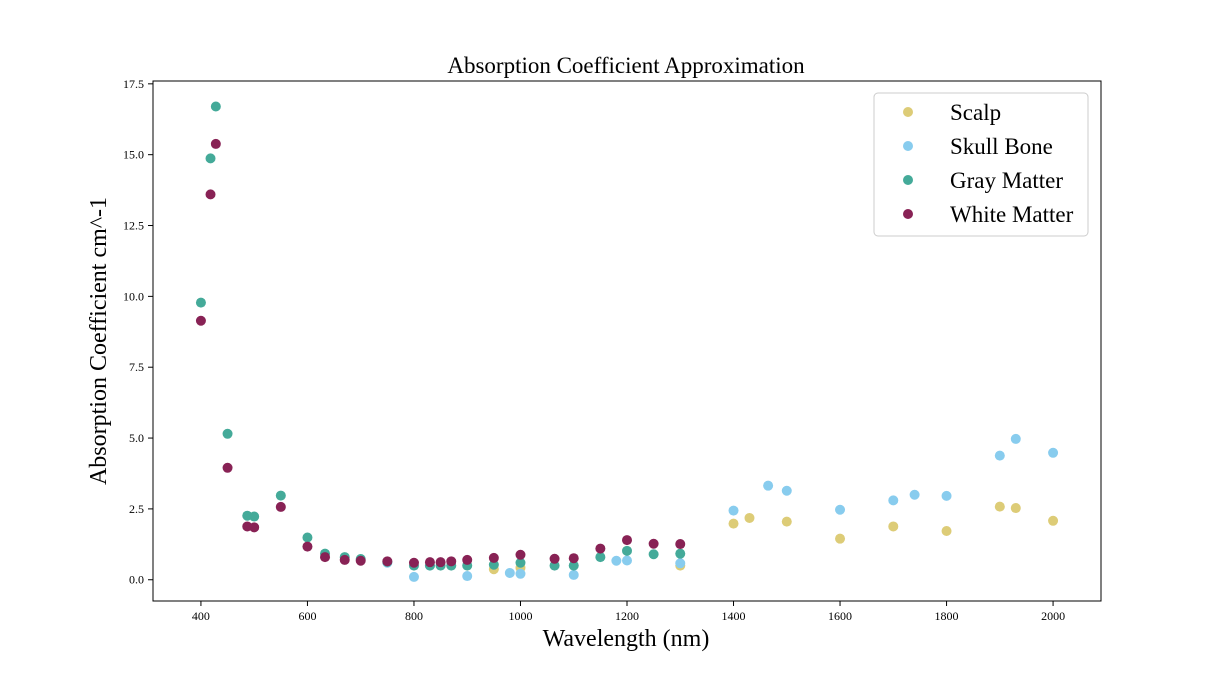 This screenshot has width=1222, height=674. Describe the element at coordinates (1006, 180) in the screenshot. I see `legend-label: Gray Matter` at that location.